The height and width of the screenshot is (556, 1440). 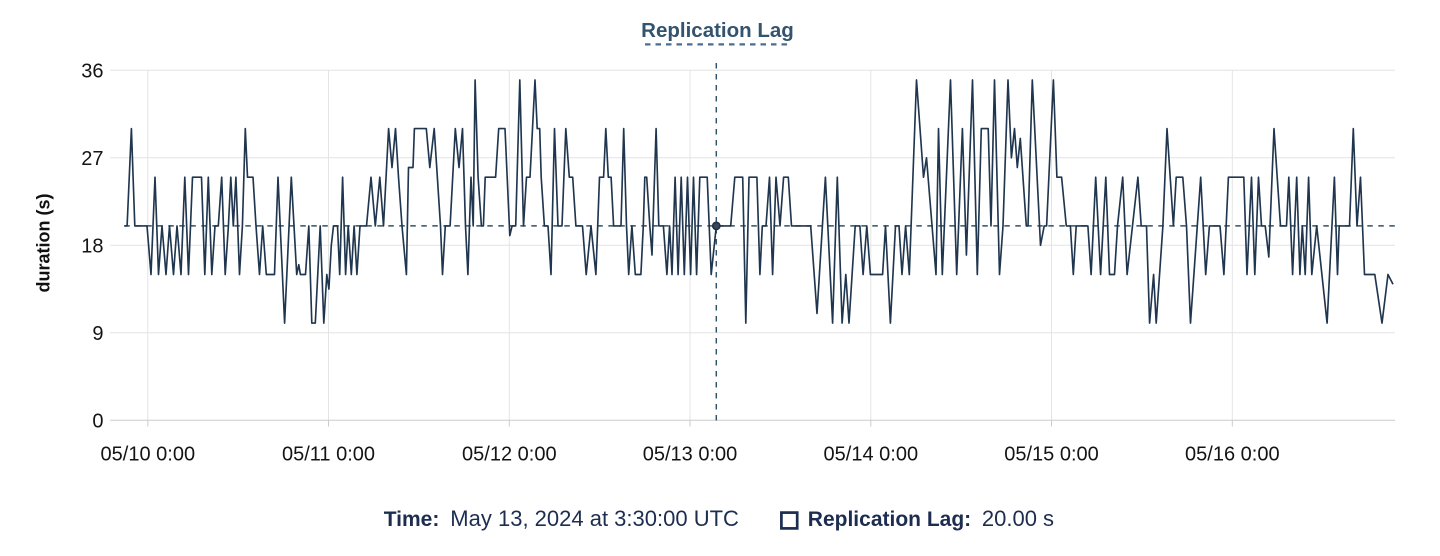 I want to click on svg-text: Replication Lag:, so click(x=889, y=519).